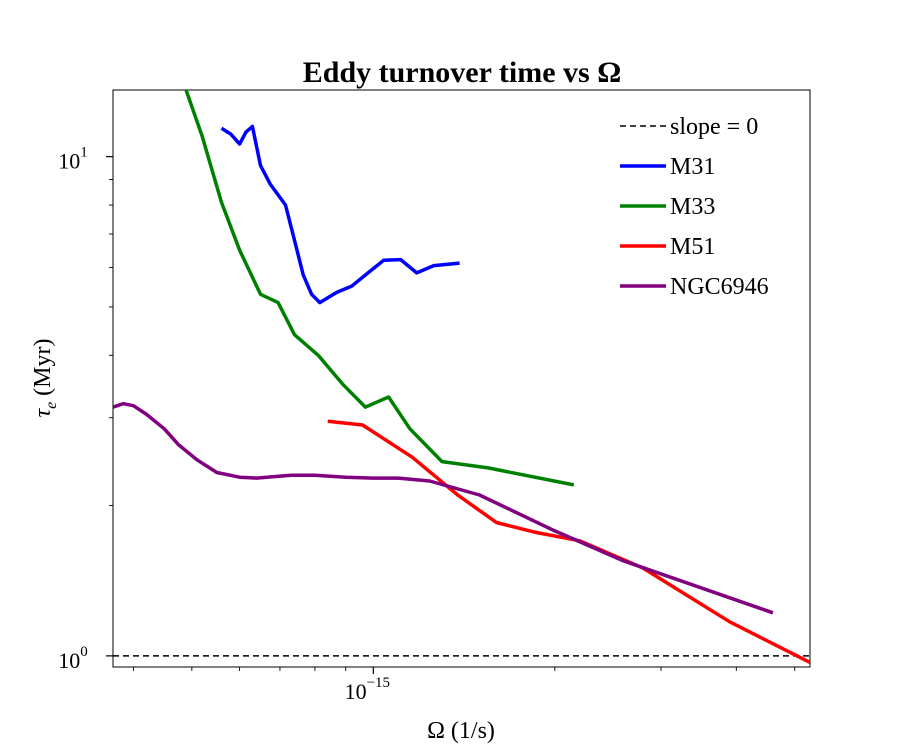  Describe the element at coordinates (340, 214) in the screenshot. I see `series-line-m31` at that location.